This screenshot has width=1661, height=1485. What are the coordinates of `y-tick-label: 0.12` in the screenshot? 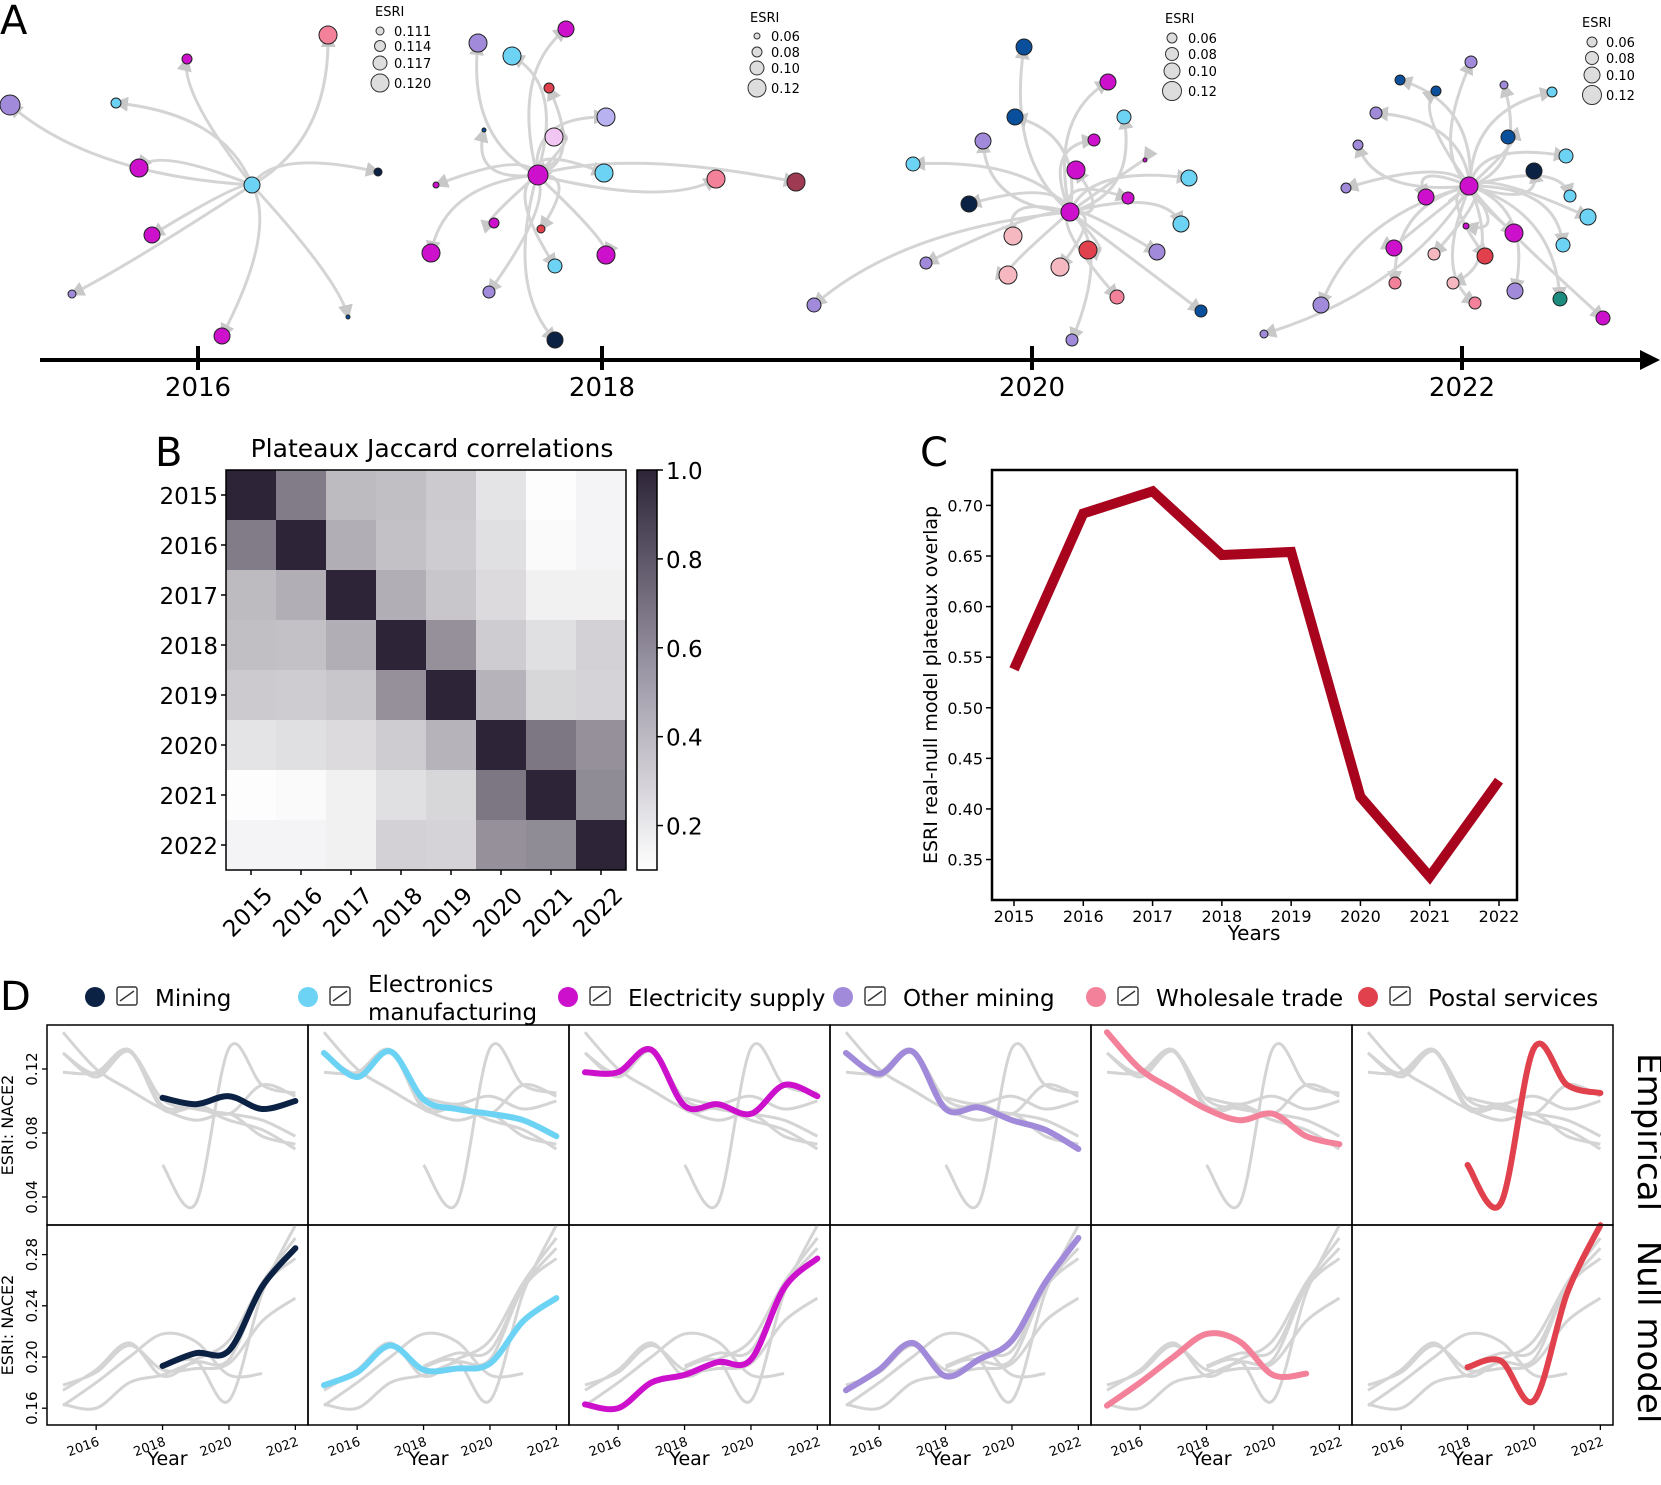 It's located at (32, 1068).